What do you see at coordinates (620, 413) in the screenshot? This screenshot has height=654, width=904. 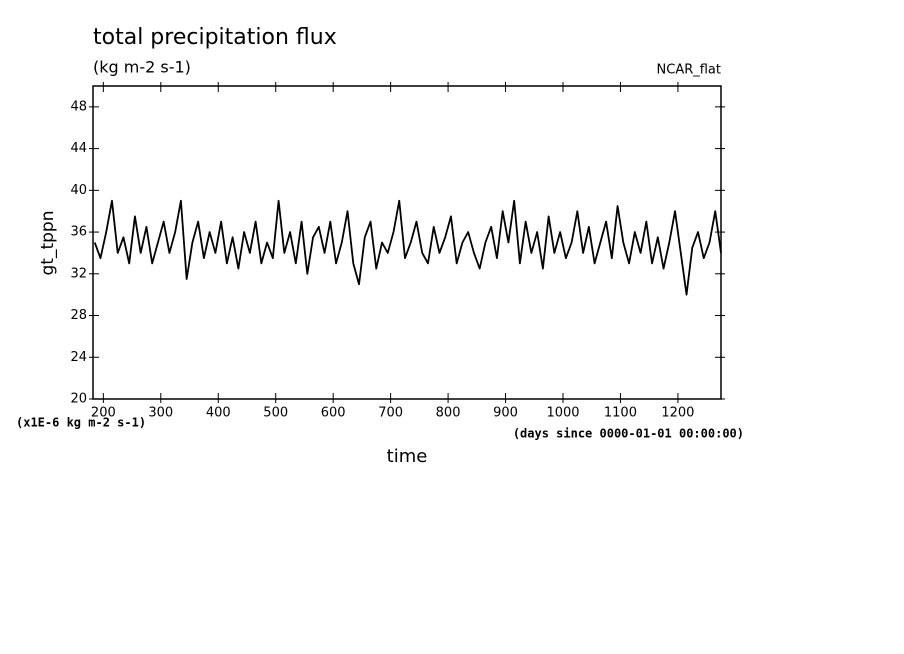 I see `x-tick-label: 1100` at bounding box center [620, 413].